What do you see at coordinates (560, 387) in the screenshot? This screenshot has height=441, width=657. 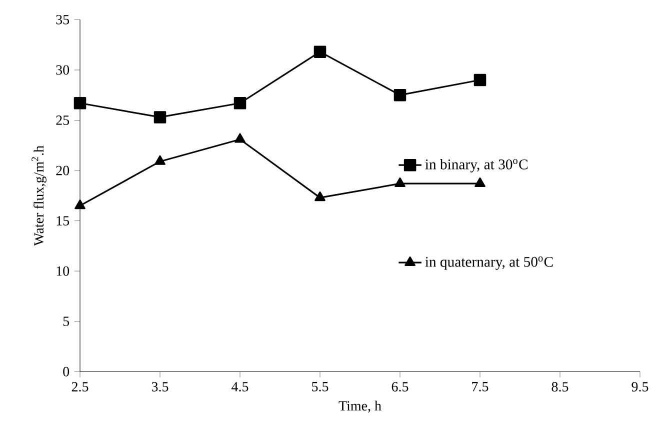 I see `x-tick-label: 8.5` at bounding box center [560, 387].